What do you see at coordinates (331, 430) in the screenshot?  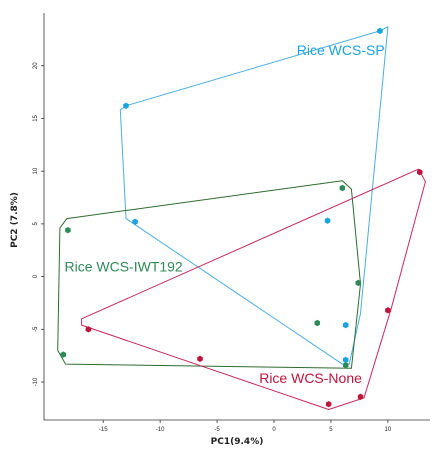 I see `x-tick-label: 5` at bounding box center [331, 430].